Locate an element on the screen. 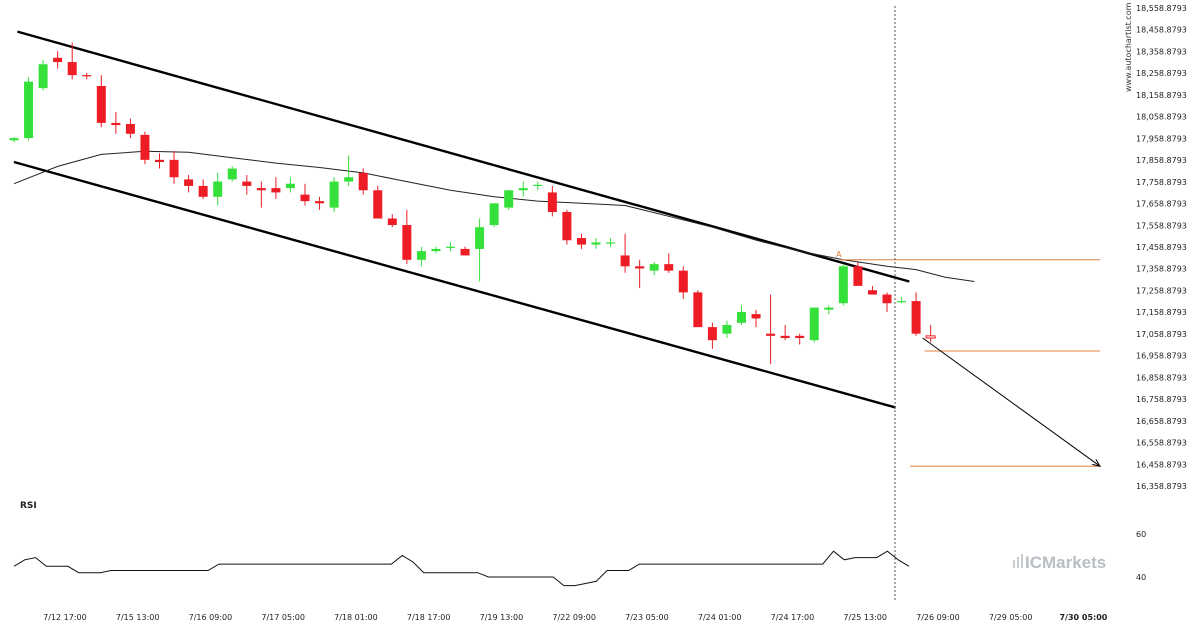 The image size is (1200, 630). watermark-site: www.autochartist.com is located at coordinates (1128, 47).